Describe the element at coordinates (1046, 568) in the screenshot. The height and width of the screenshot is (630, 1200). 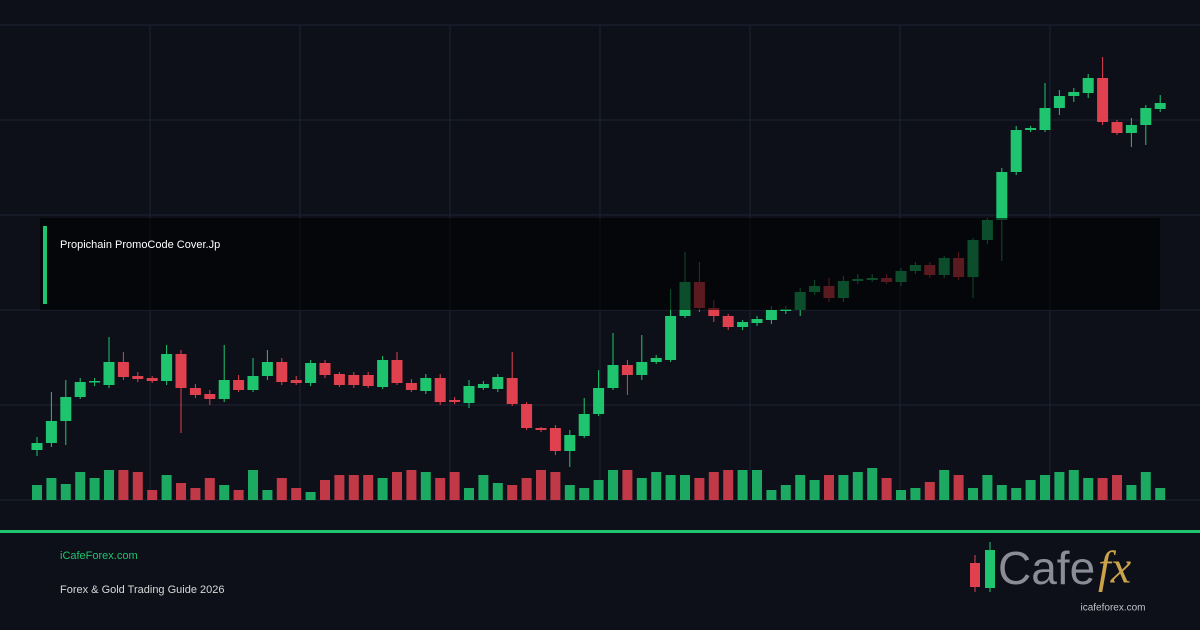
I see `logo-word: Cafe` at that location.